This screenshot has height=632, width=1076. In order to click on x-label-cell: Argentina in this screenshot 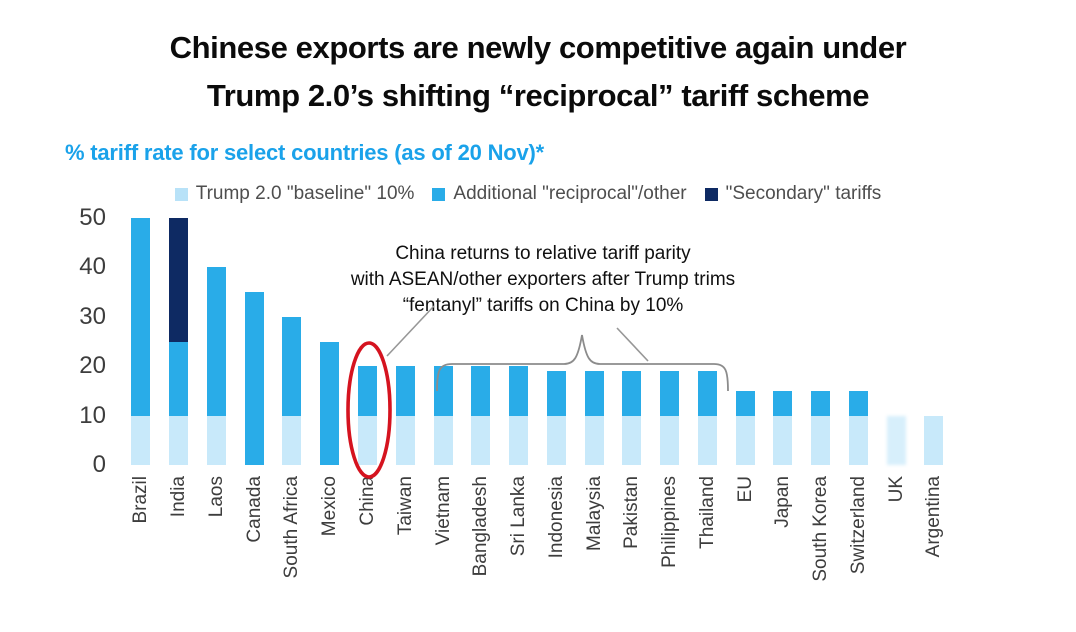, I will do `click(934, 554)`.